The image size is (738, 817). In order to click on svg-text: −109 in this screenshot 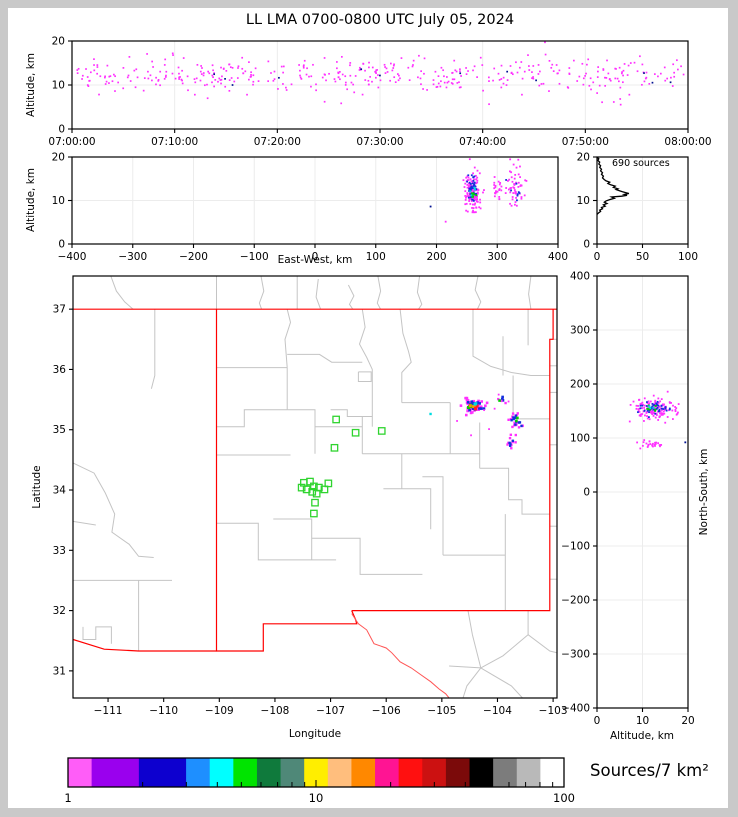, I will do `click(219, 711)`.